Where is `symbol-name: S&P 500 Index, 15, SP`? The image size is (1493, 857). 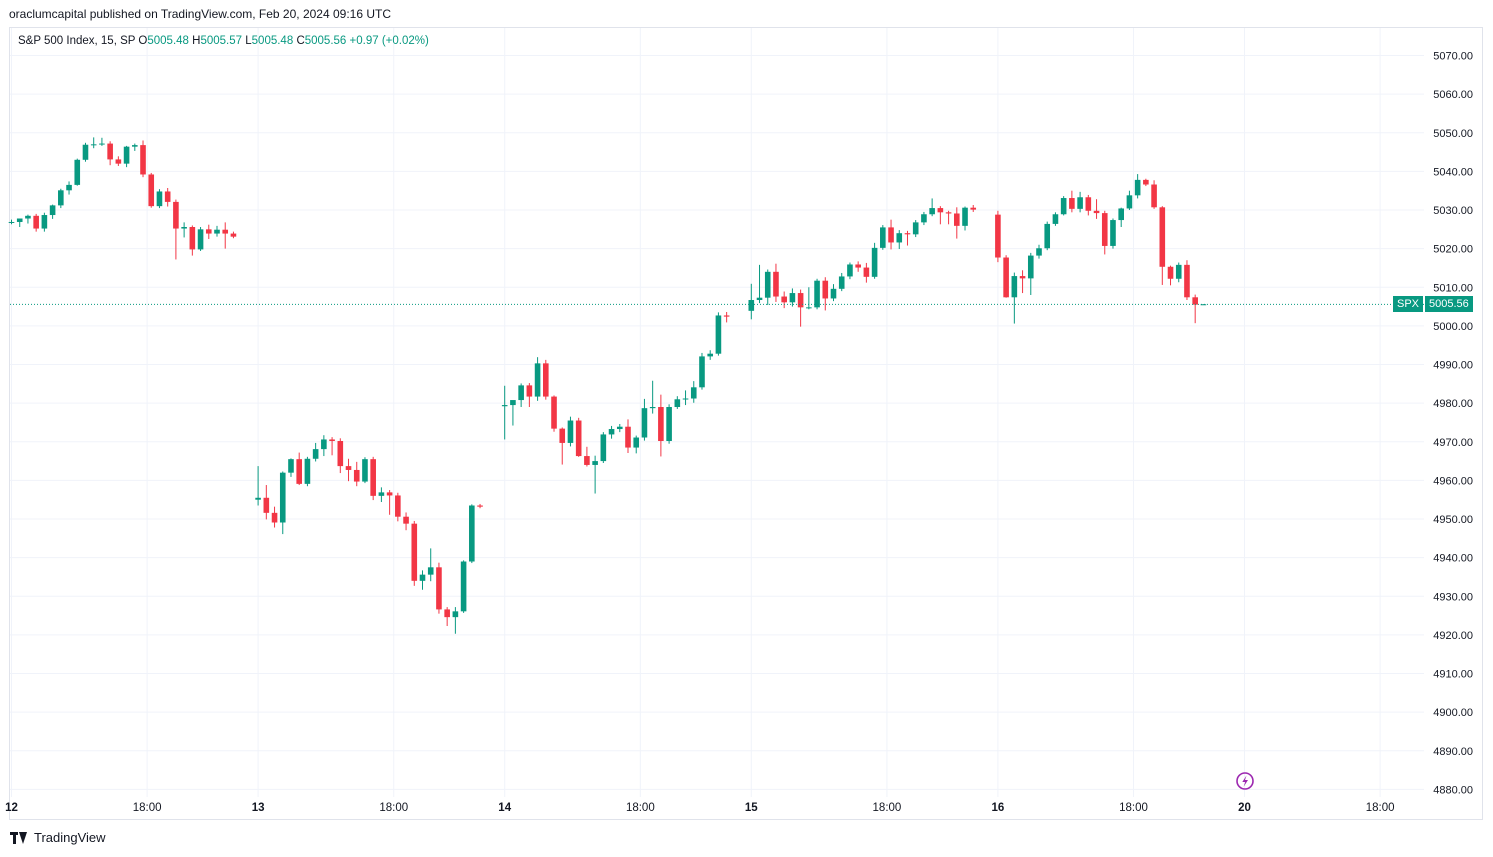 symbol-name: S&P 500 Index, 15, SP is located at coordinates (77, 41).